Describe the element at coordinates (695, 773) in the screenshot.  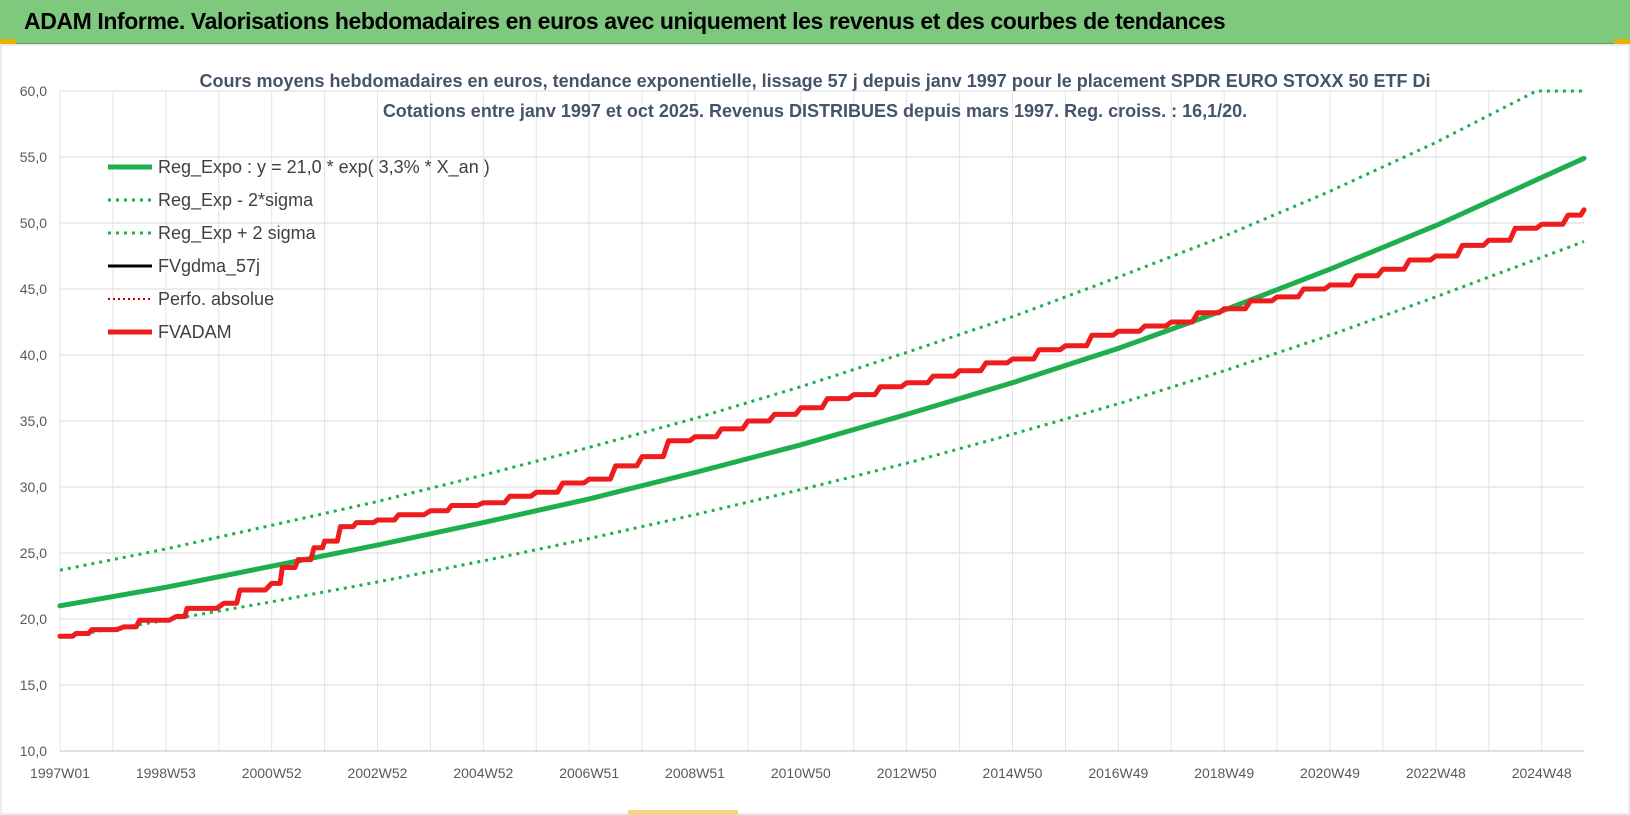
I see `x-tick-label: 2008W51` at that location.